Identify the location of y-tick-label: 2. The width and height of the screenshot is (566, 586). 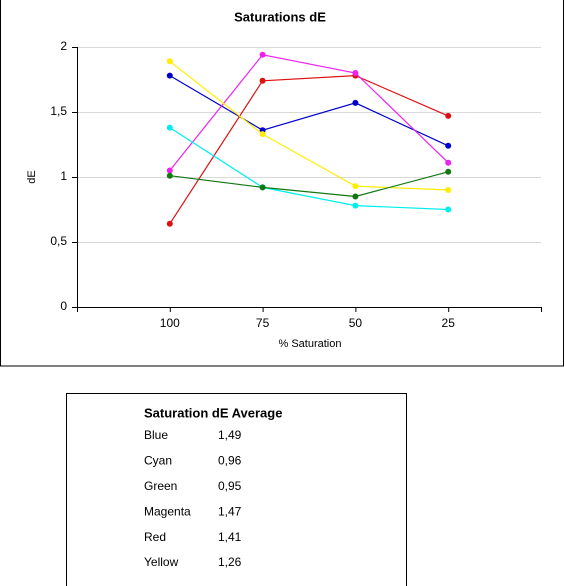
(63, 46).